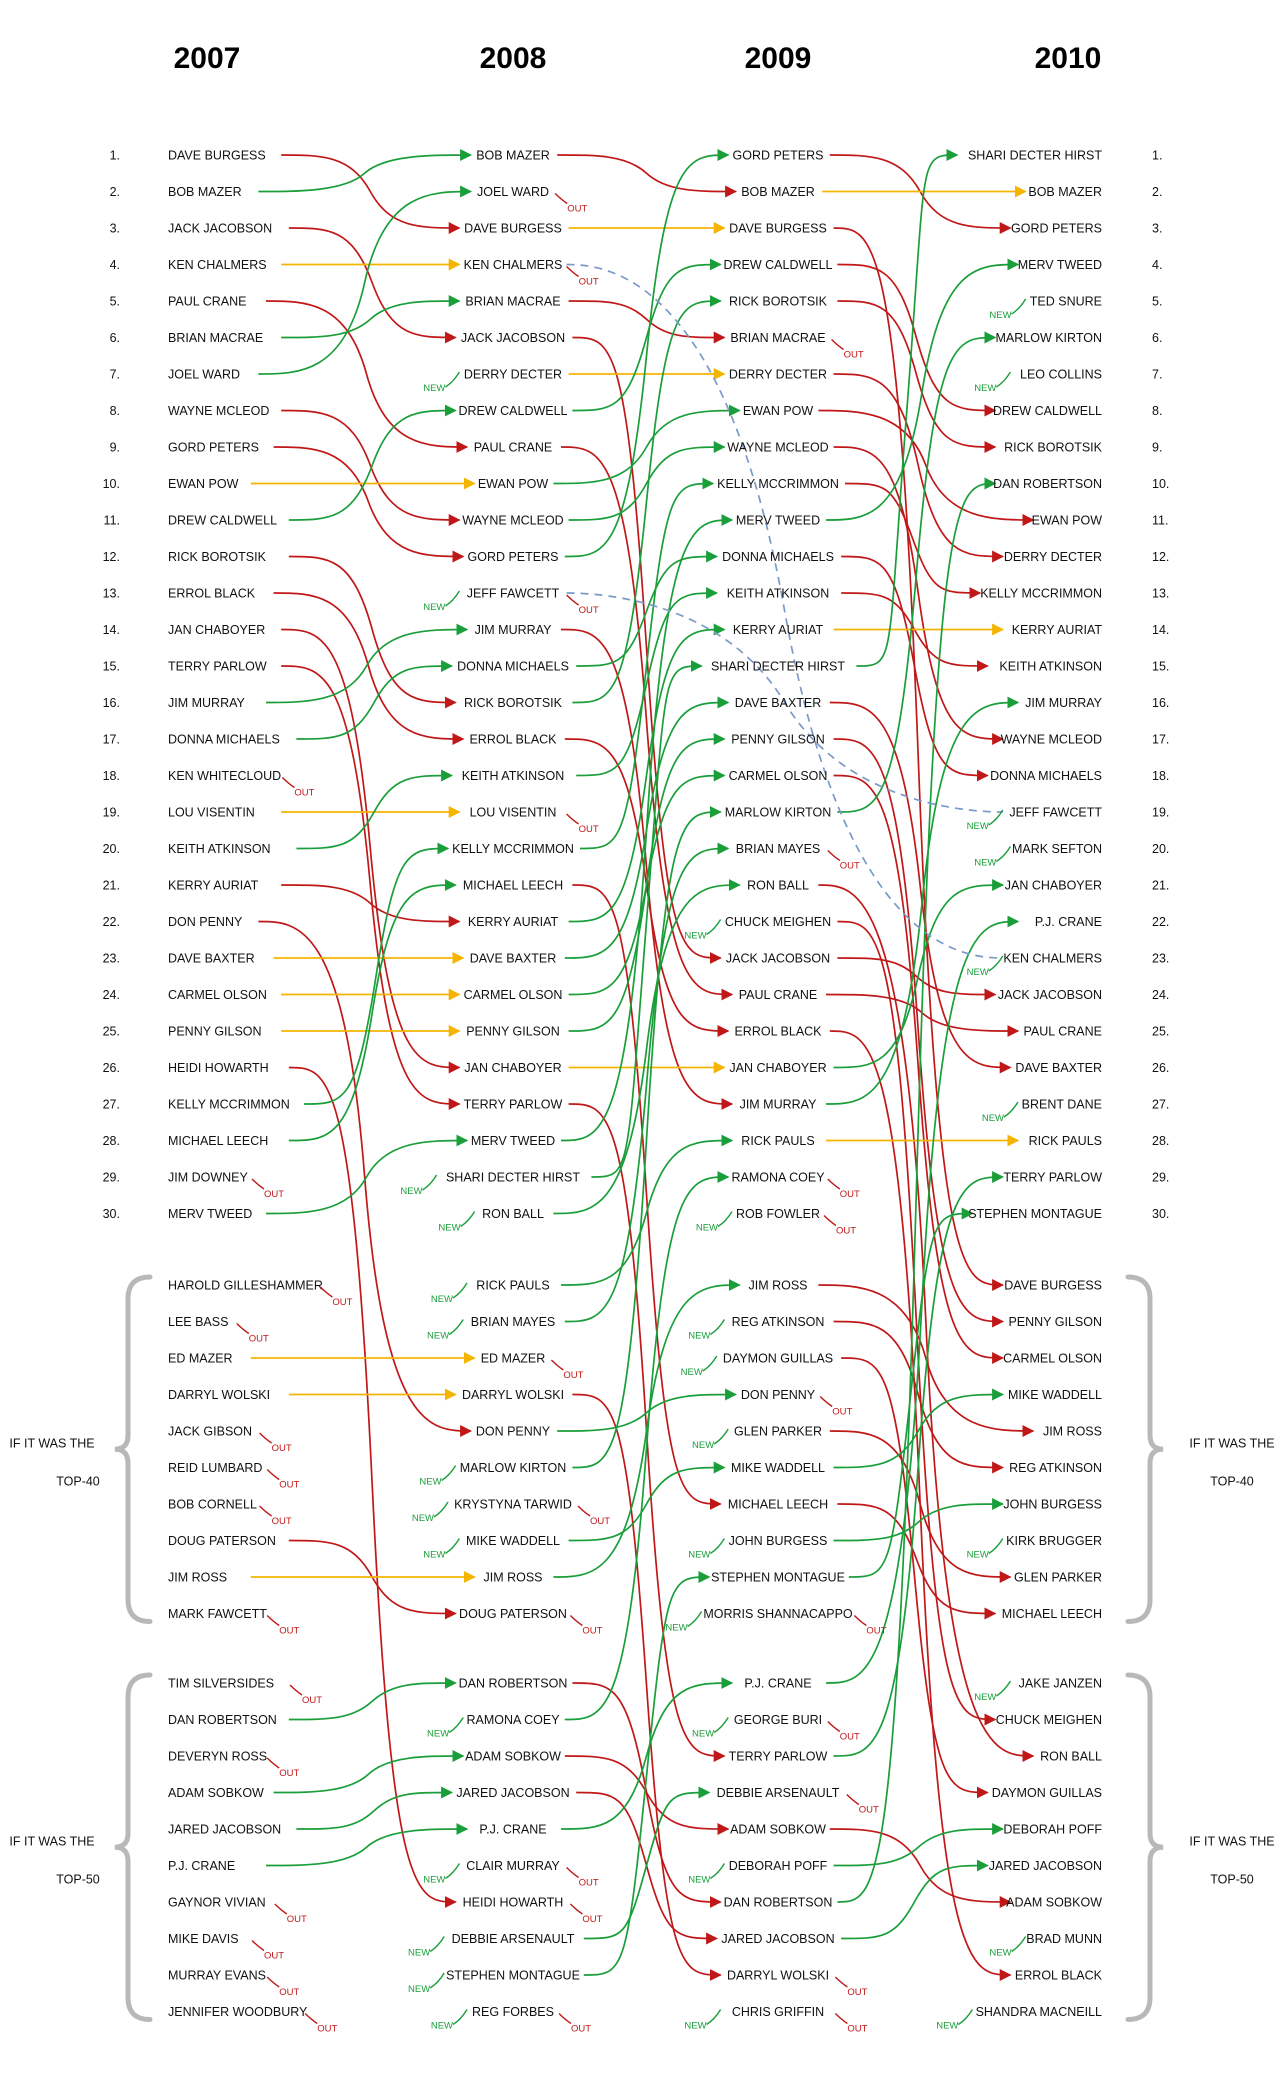 The image size is (1280, 2080). I want to click on brace-label-line2: TOP-40, so click(1232, 1481).